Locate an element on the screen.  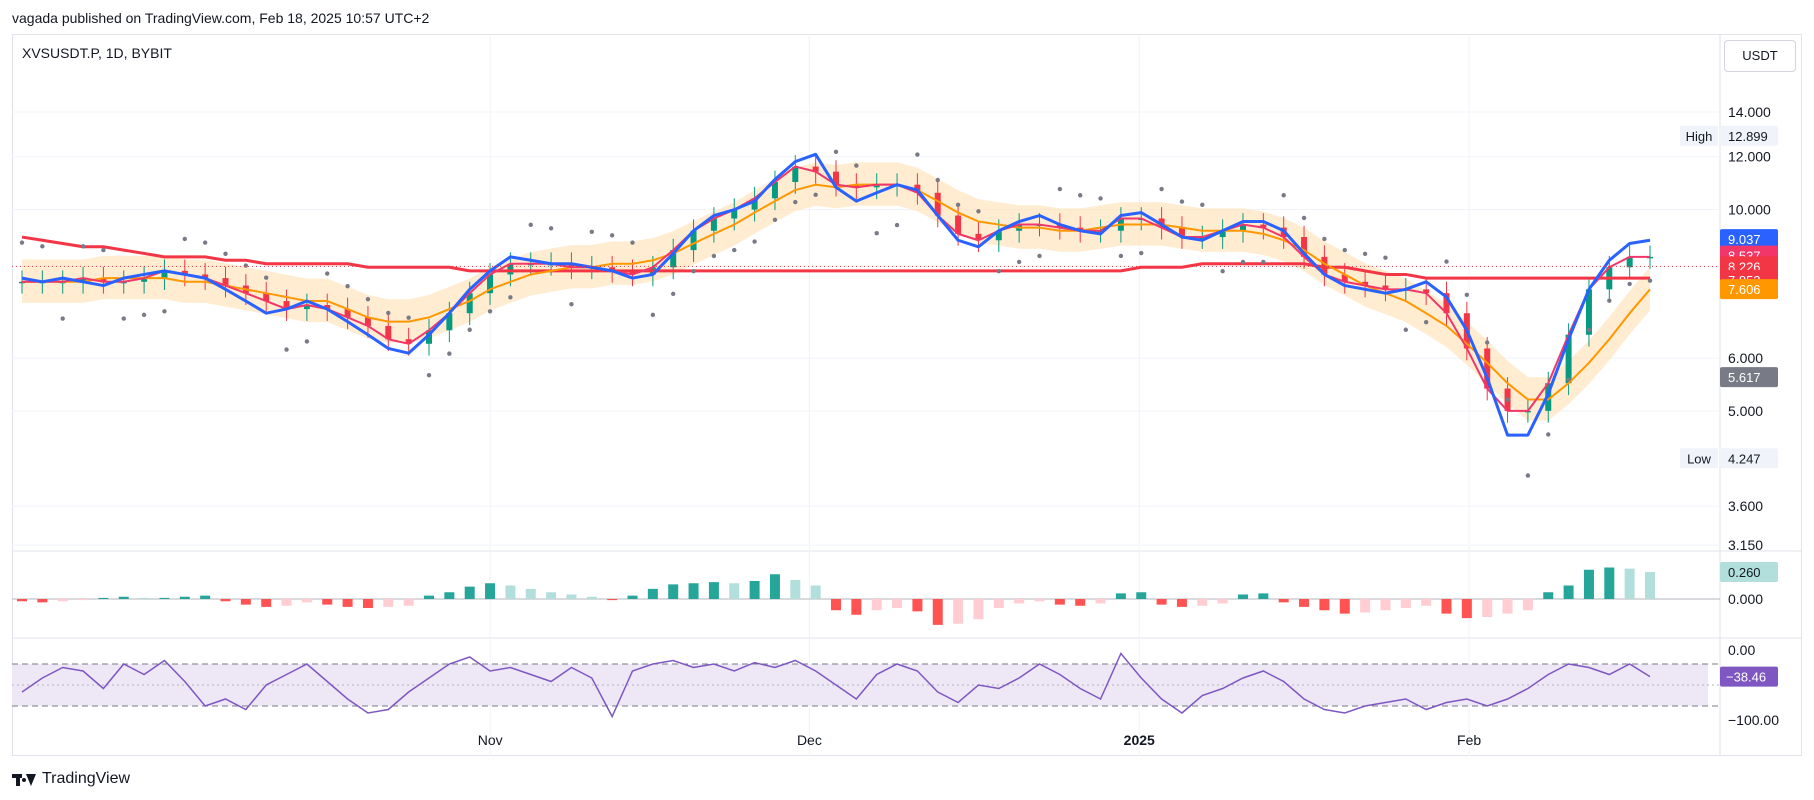
currency-button: USDT is located at coordinates (1760, 56).